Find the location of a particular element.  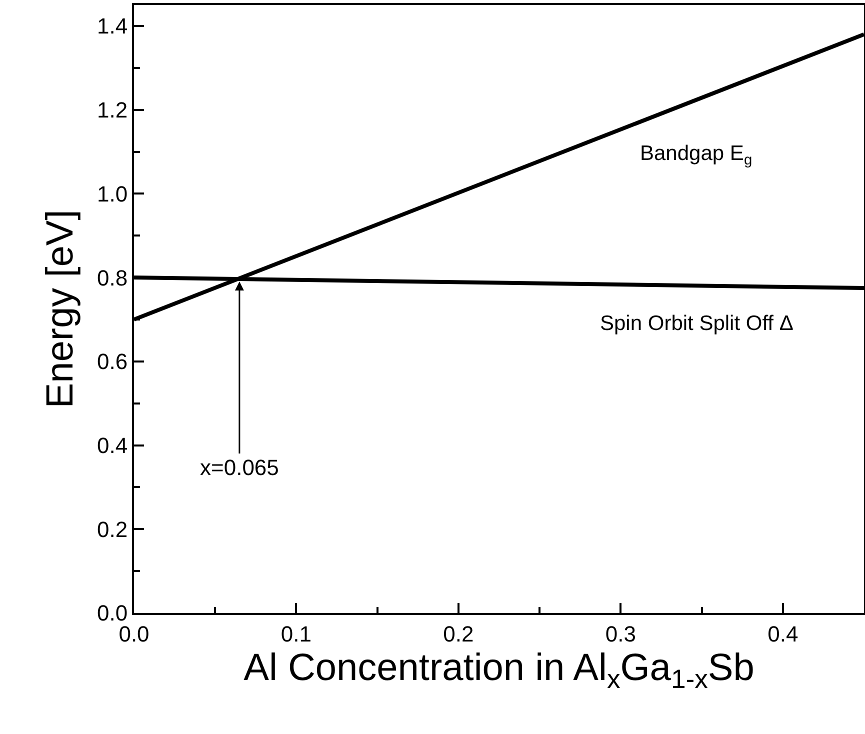

series-label: Spin Orbit Split Off Δ is located at coordinates (697, 323).